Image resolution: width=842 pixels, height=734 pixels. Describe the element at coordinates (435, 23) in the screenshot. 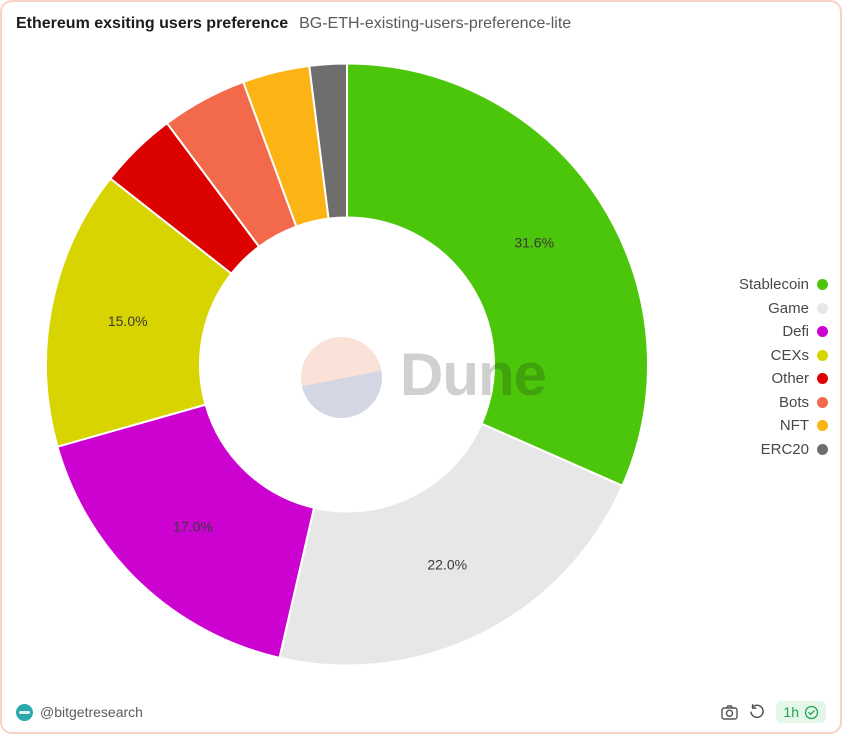

I see `chart-subtitle: BG-ETH-existing-users-preference-lite` at that location.